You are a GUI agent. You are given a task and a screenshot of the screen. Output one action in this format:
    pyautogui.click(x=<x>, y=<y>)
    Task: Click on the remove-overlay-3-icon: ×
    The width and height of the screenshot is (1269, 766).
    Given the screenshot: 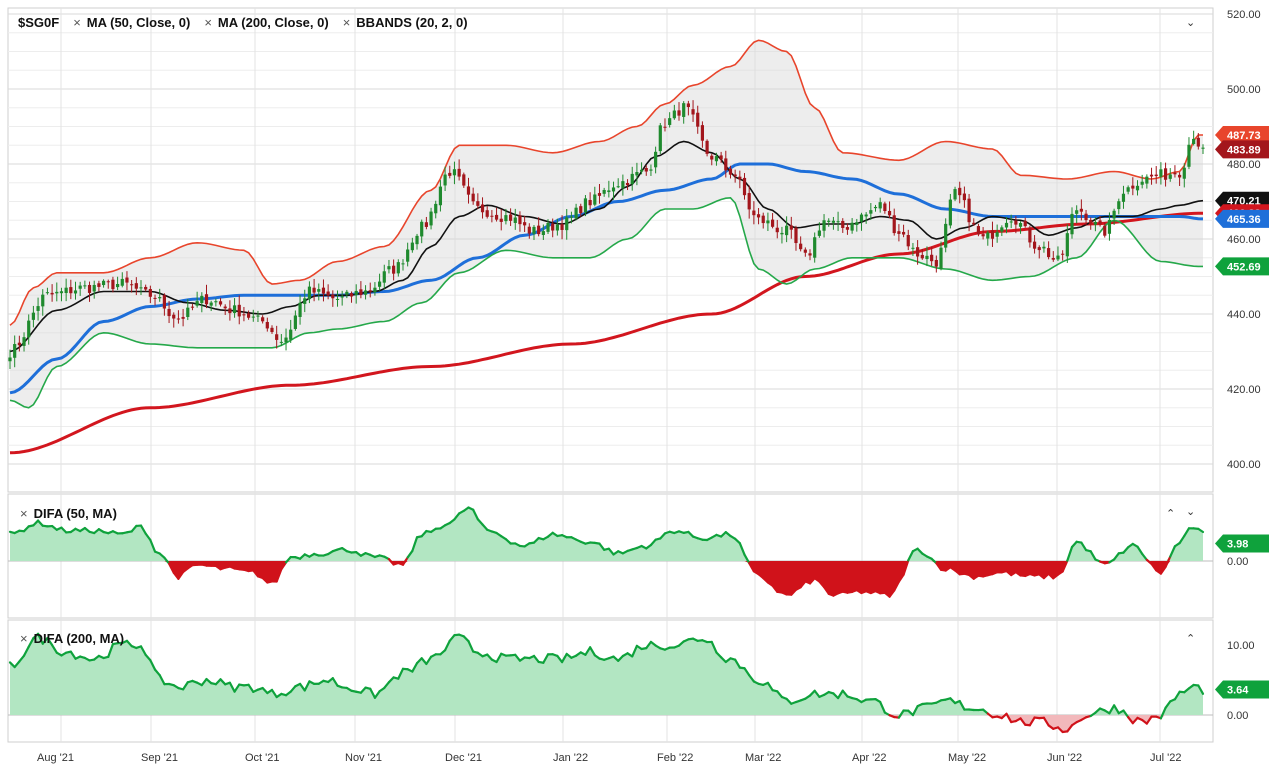 What is the action you would take?
    pyautogui.click(x=346, y=22)
    